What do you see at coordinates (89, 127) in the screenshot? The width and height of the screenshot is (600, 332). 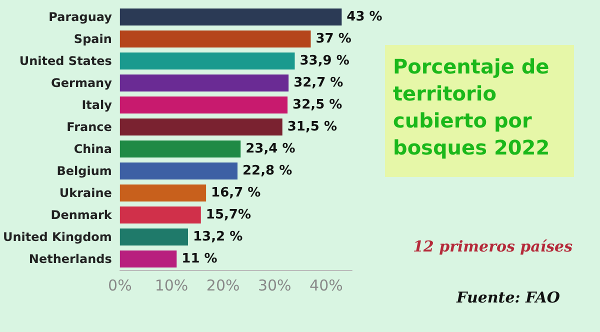 I see `y-tick-label: France` at bounding box center [89, 127].